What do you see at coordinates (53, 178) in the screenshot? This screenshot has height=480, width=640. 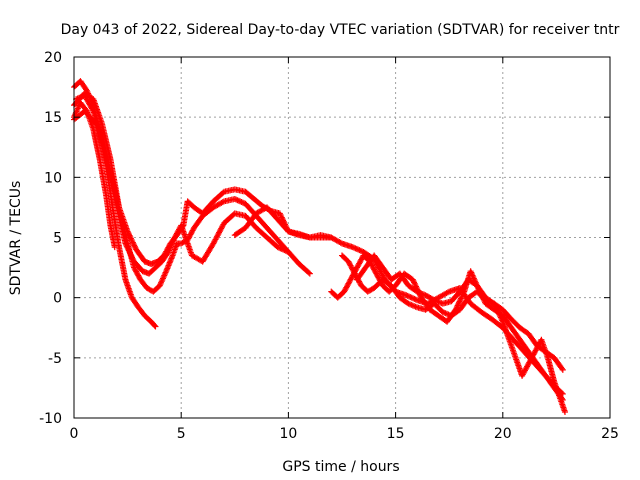 I see `y-tick-label: 10` at bounding box center [53, 178].